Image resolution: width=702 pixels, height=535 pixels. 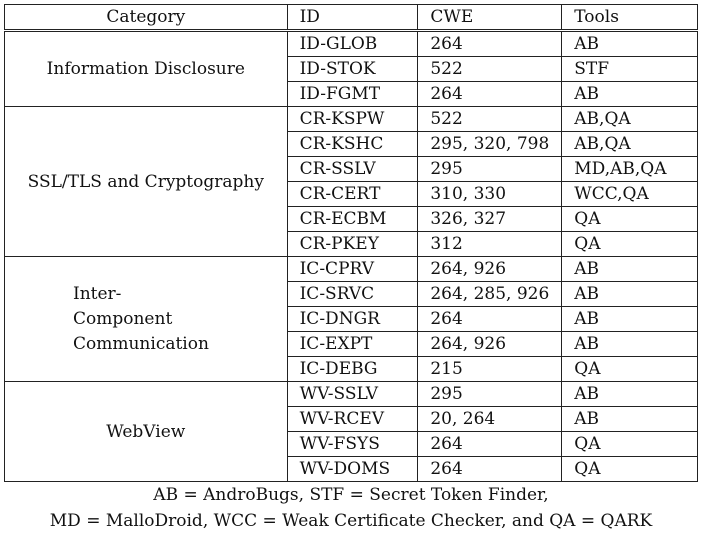 I want to click on table-row: CR-SSLV 295 MD,AB,QA, so click(x=351, y=169).